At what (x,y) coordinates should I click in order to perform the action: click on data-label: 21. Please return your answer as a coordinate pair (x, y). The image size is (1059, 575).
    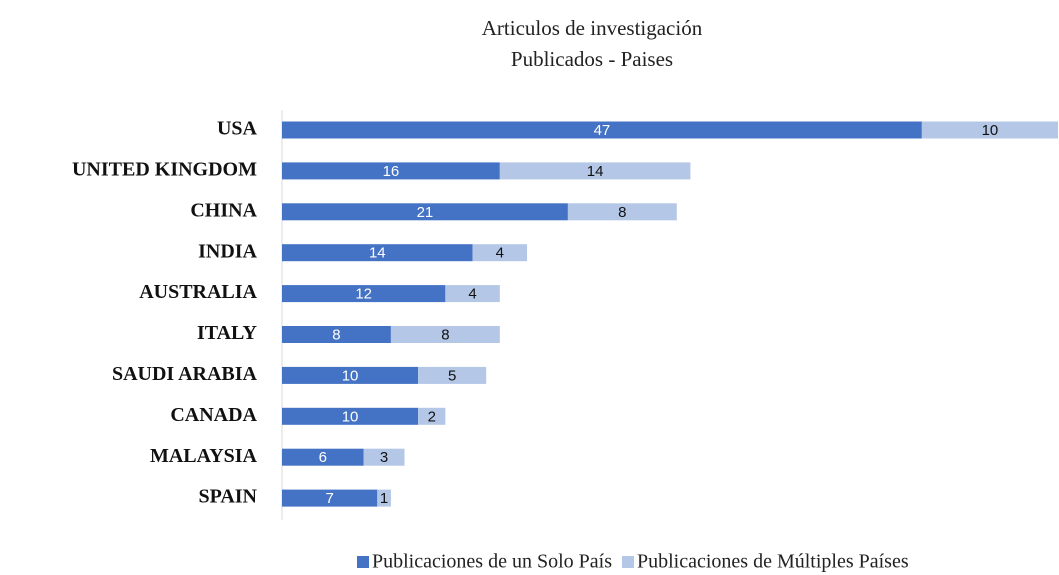
    Looking at the image, I should click on (425, 212).